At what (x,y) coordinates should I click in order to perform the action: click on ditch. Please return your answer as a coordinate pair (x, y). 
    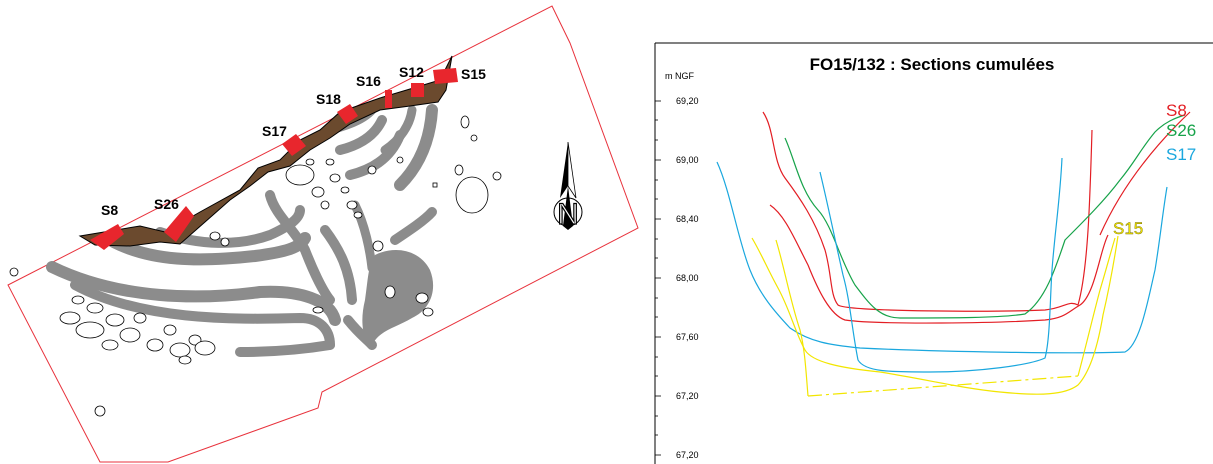
    Looking at the image, I should click on (265, 151).